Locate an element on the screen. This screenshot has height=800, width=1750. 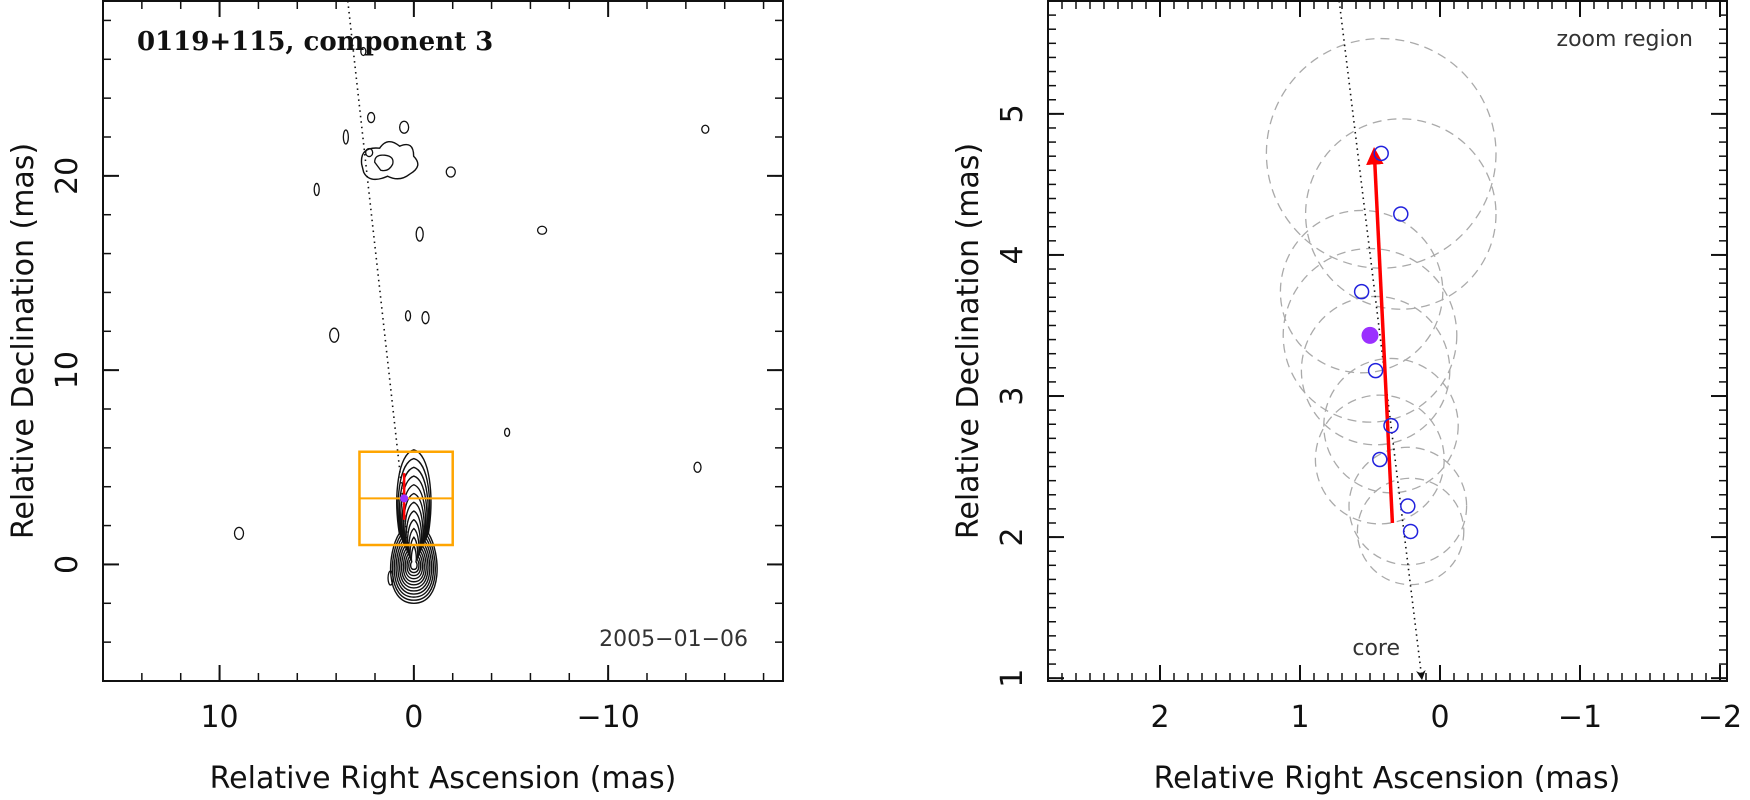
extended-contour-inner is located at coordinates (384, 163).